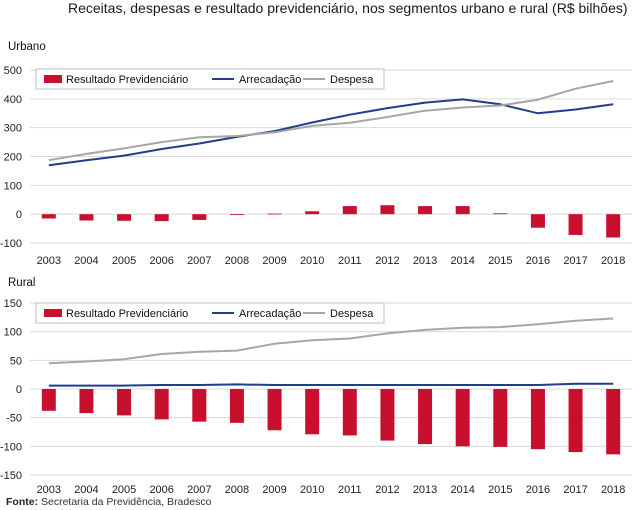 This screenshot has width=640, height=510. What do you see at coordinates (27, 47) in the screenshot?
I see `panel-label-urbano: Urbano` at bounding box center [27, 47].